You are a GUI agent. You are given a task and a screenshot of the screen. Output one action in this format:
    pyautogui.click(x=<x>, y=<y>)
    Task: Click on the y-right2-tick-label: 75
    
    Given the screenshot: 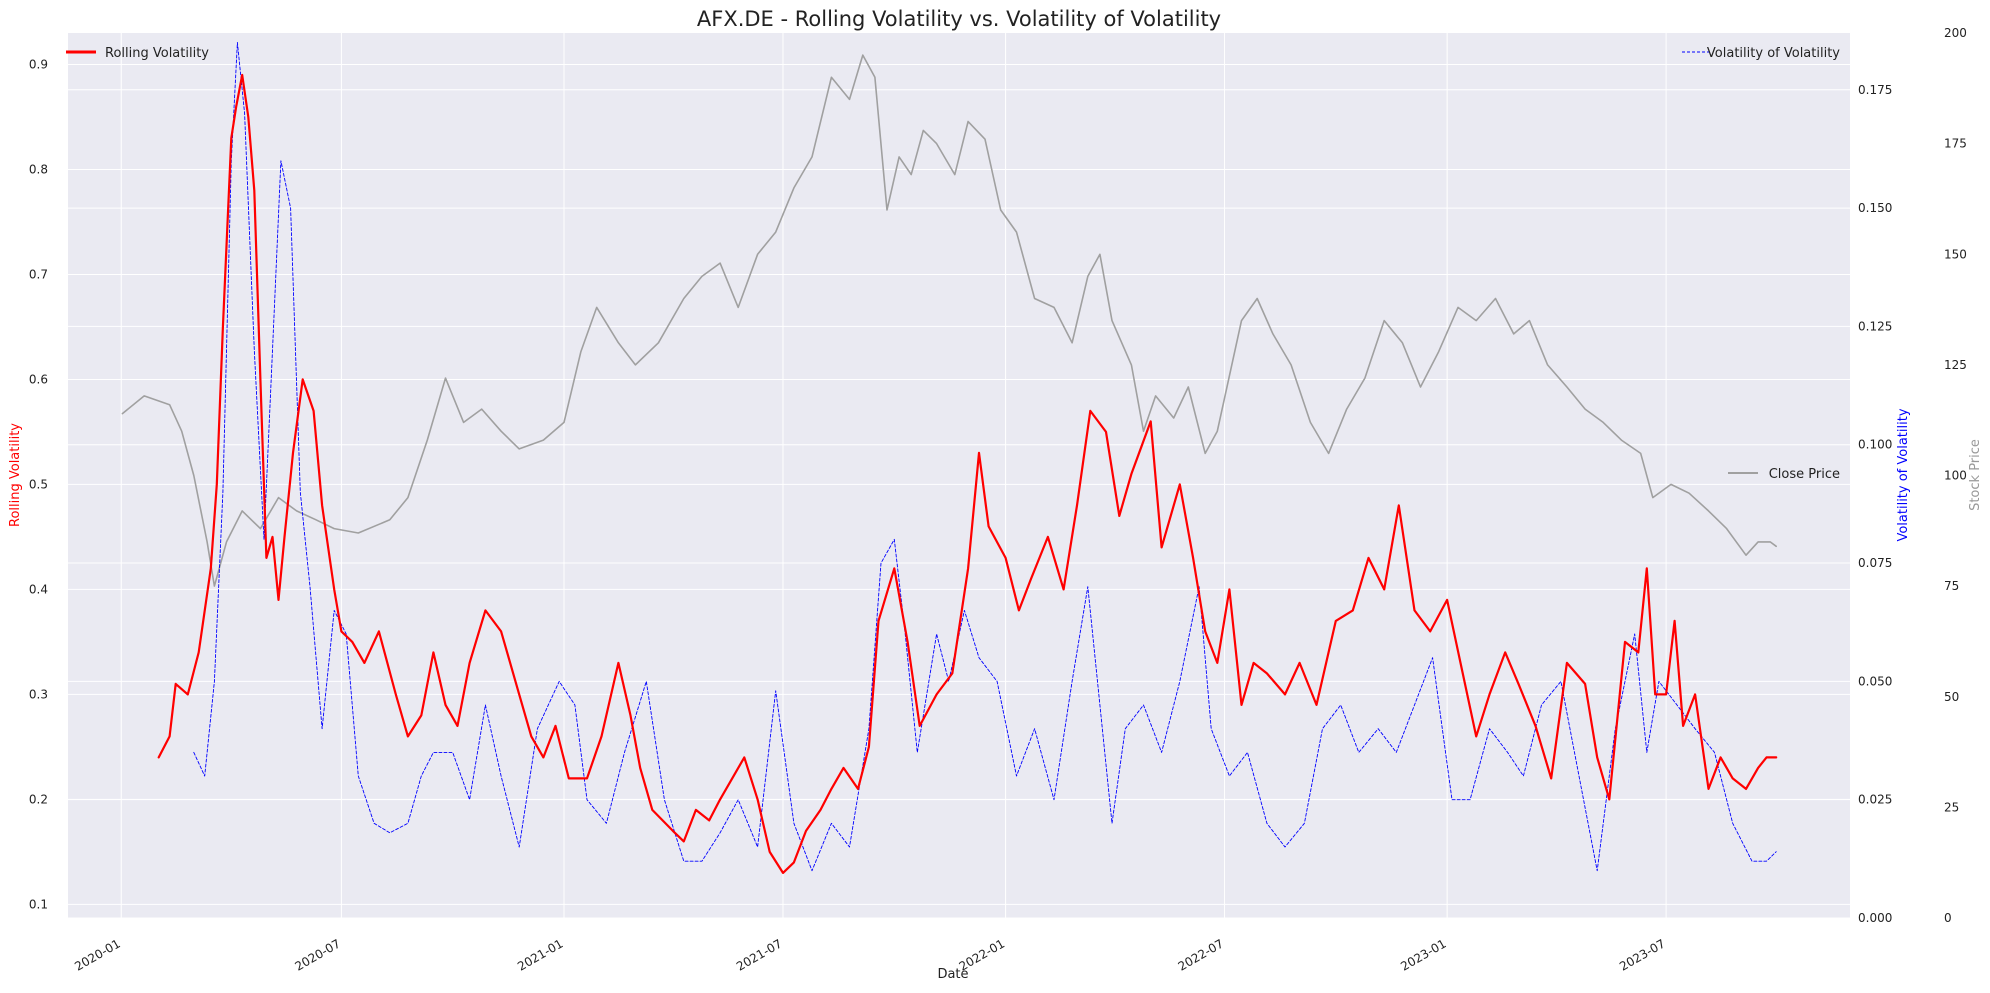 What is the action you would take?
    pyautogui.click(x=1951, y=586)
    